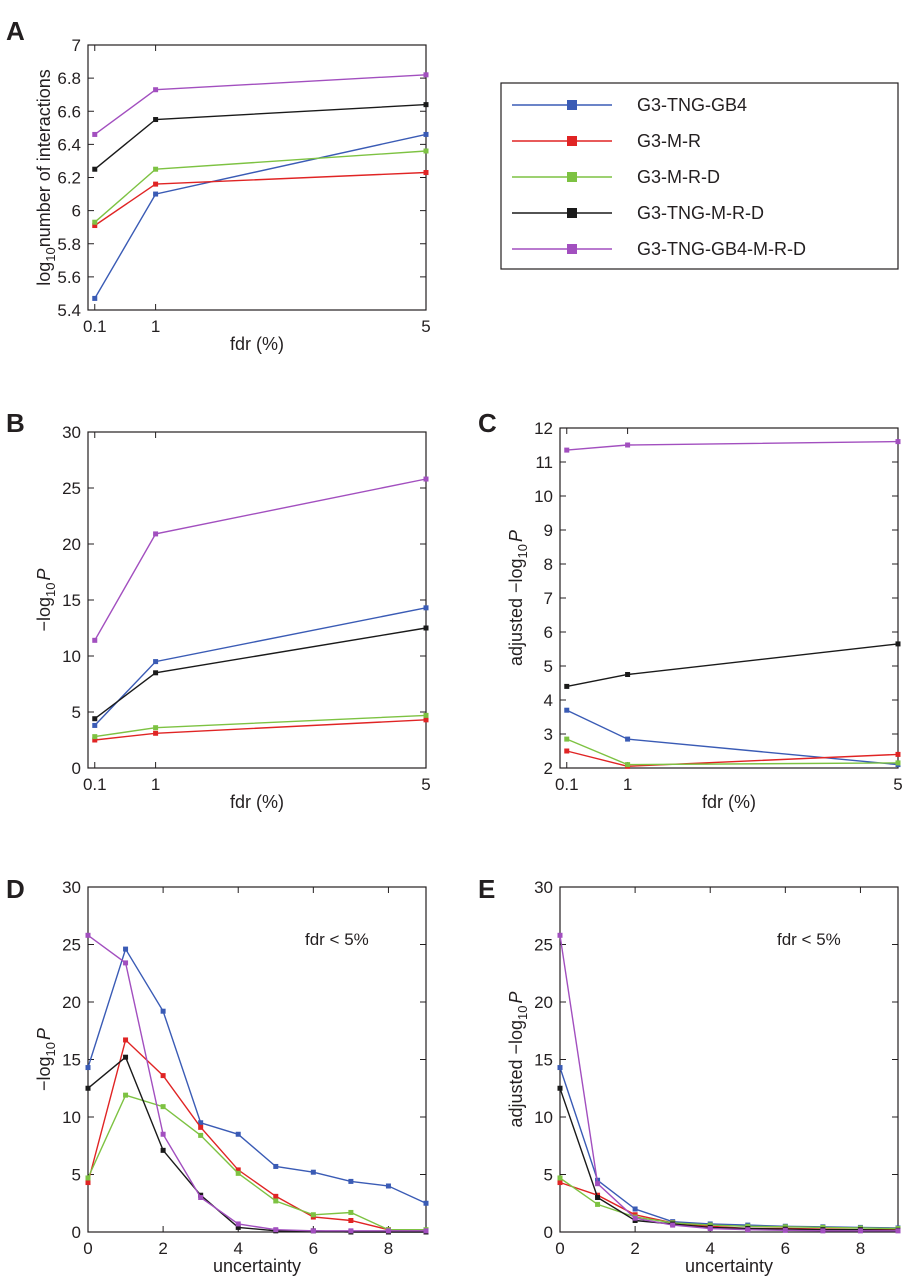 The height and width of the screenshot is (1280, 924). Describe the element at coordinates (516, 997) in the screenshot. I see `y-label-var-e: P` at that location.